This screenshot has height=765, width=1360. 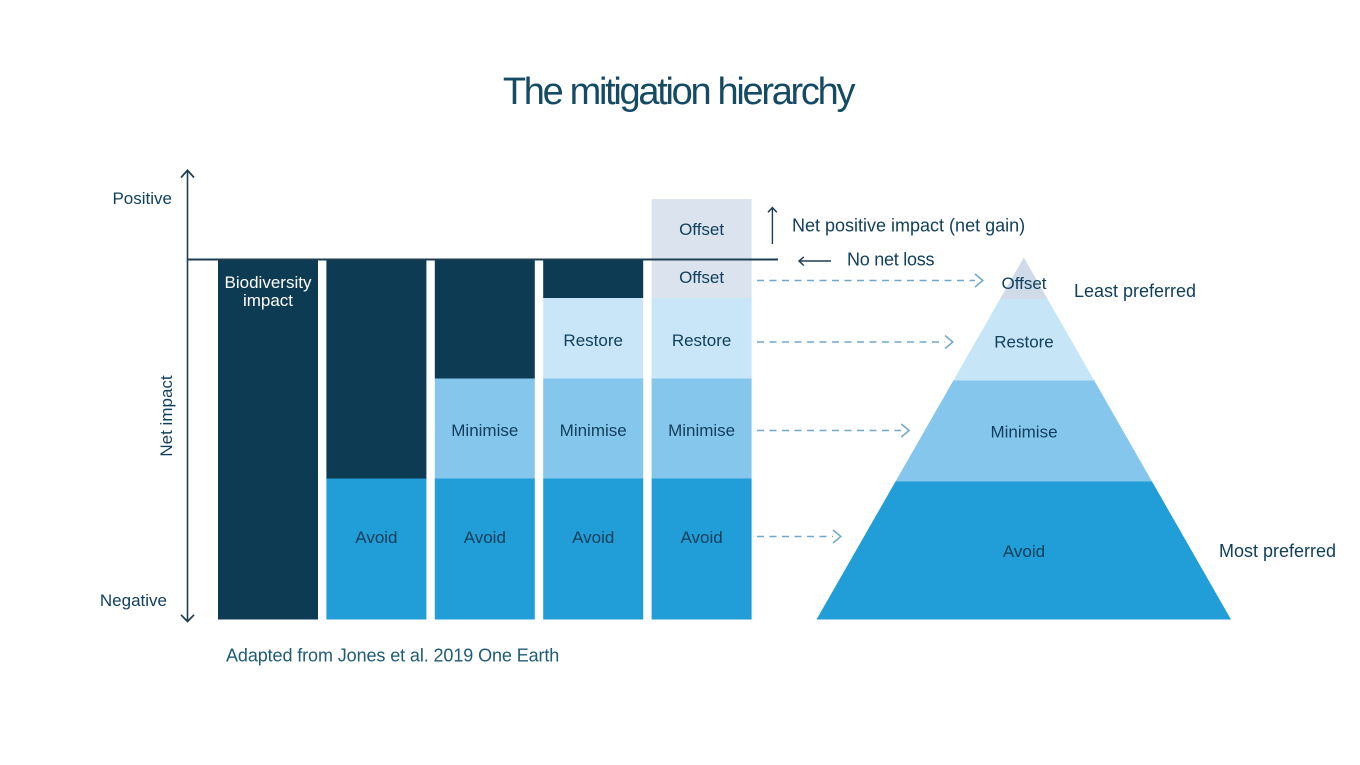 I want to click on svg-text: Most preferred, so click(x=1277, y=551).